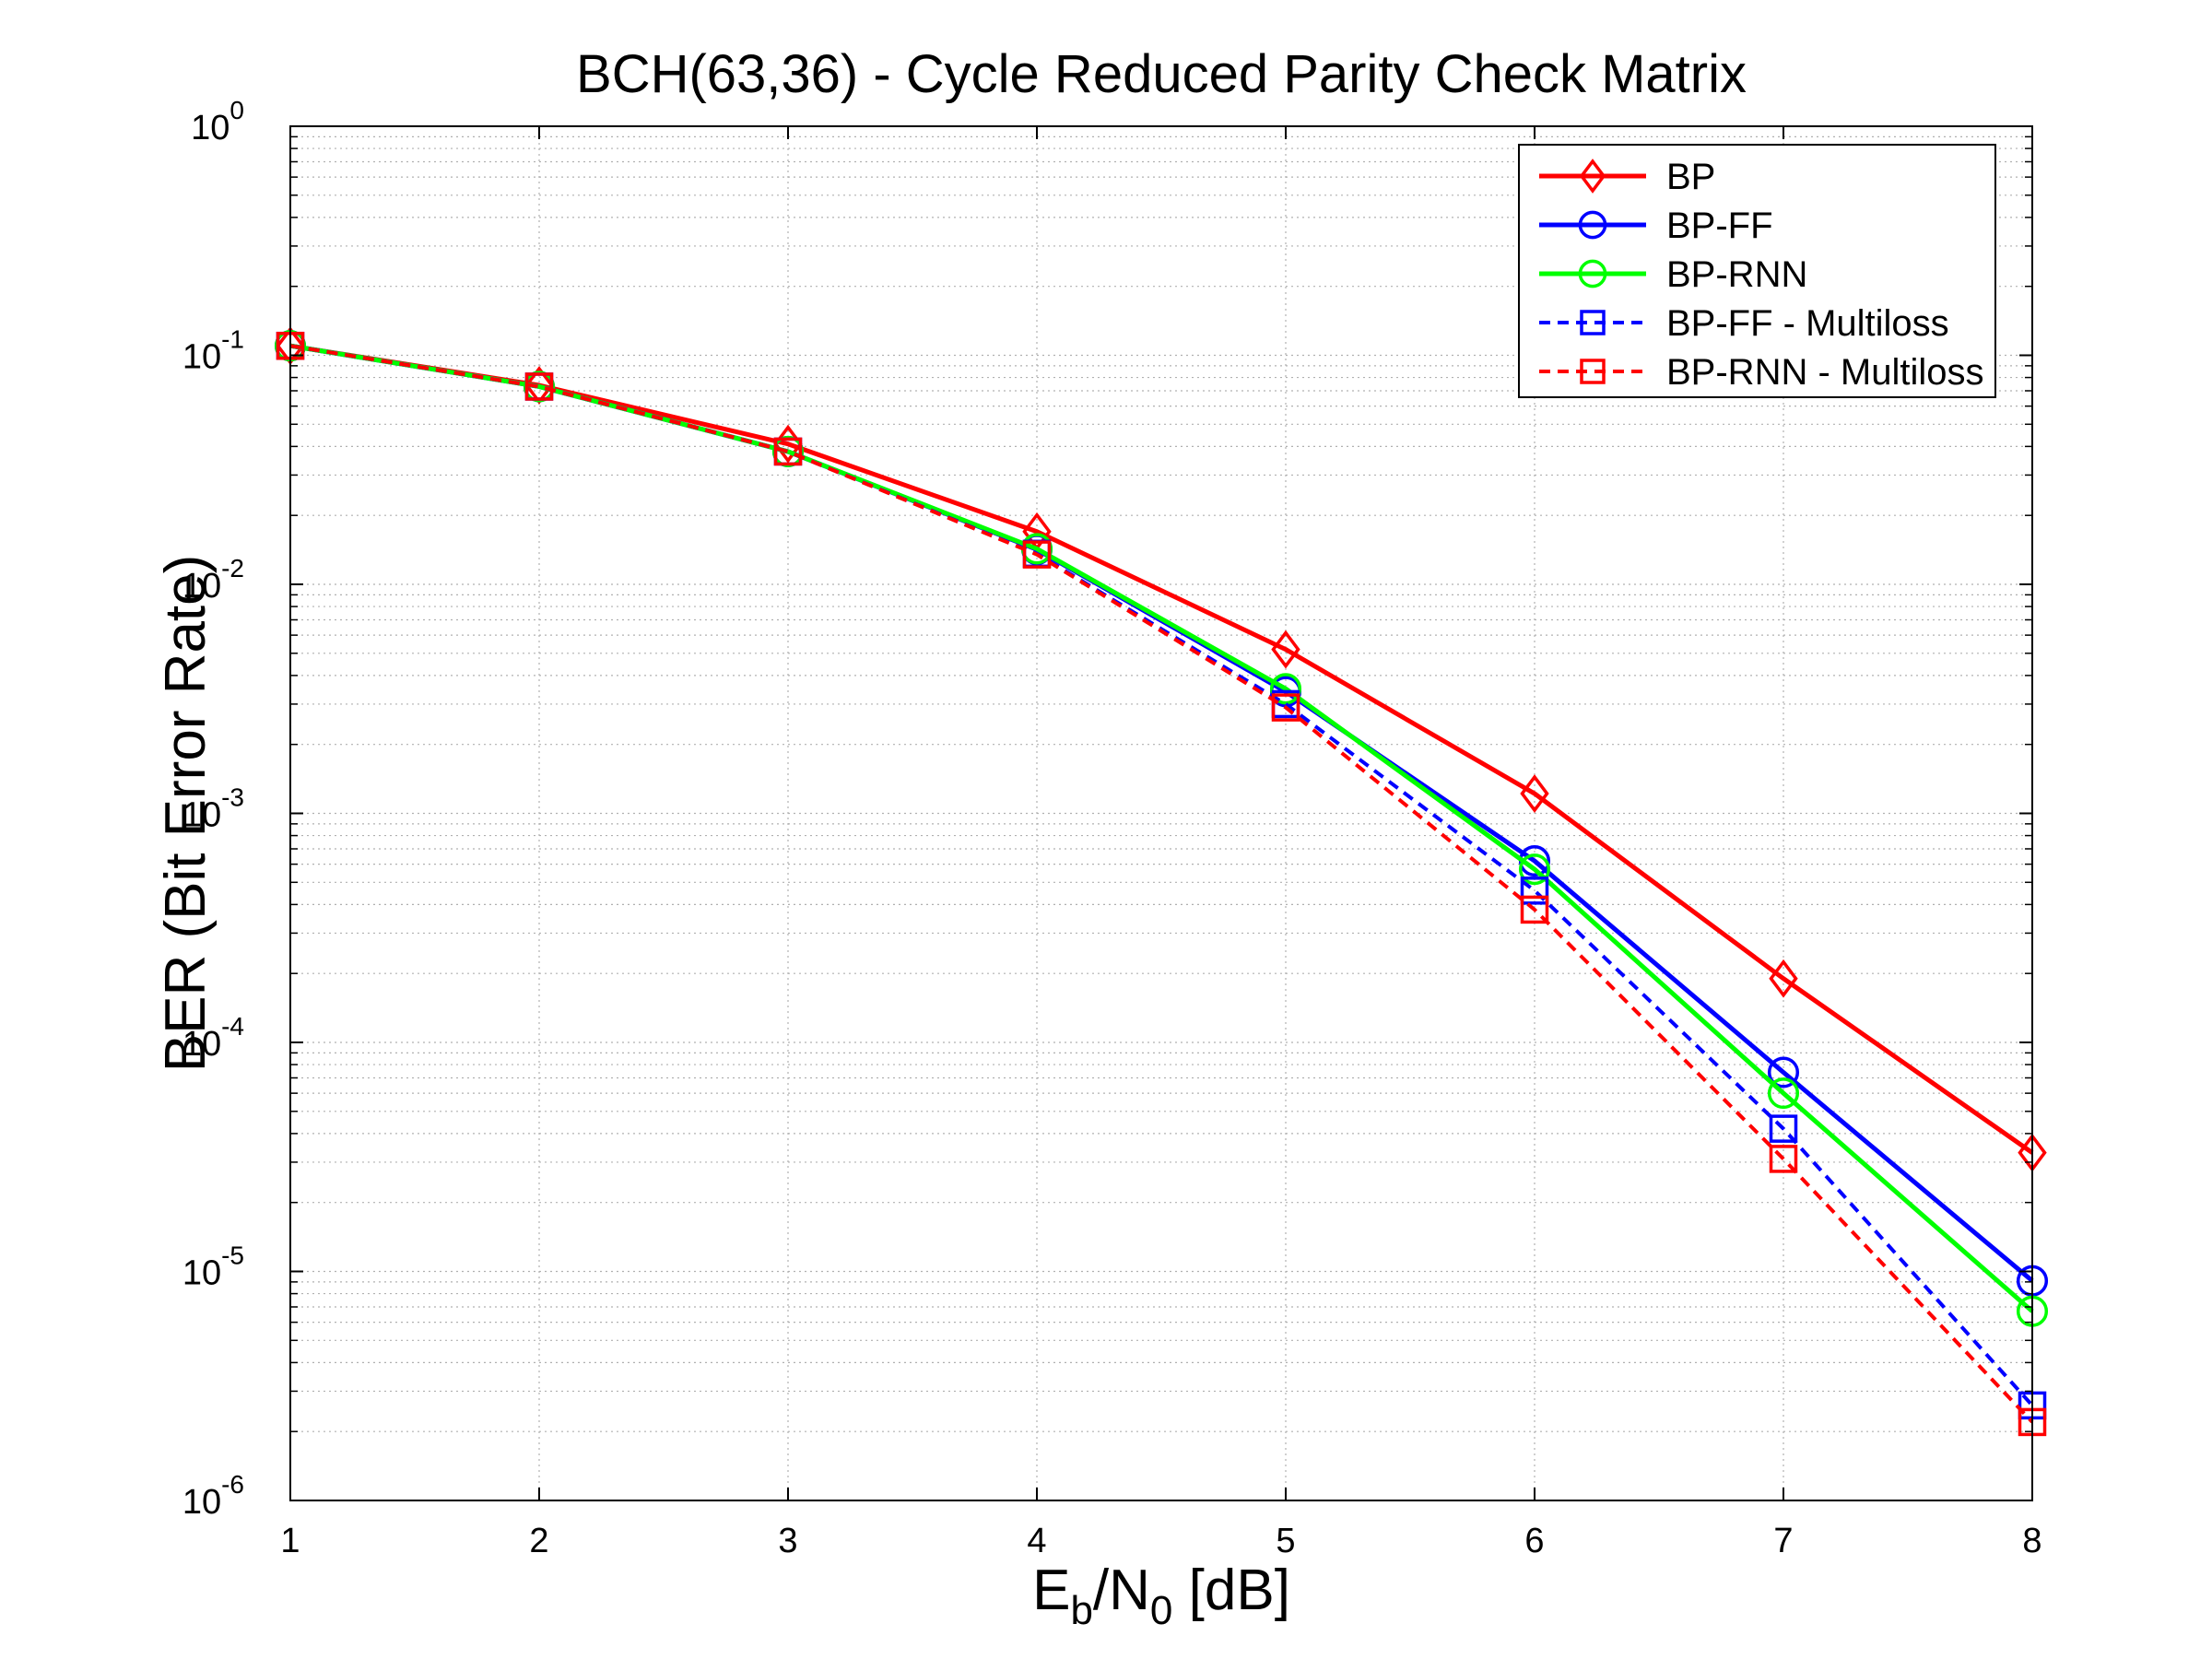 The image size is (2212, 1659). I want to click on legend-label: BP-FF - Multiloss, so click(1807, 323).